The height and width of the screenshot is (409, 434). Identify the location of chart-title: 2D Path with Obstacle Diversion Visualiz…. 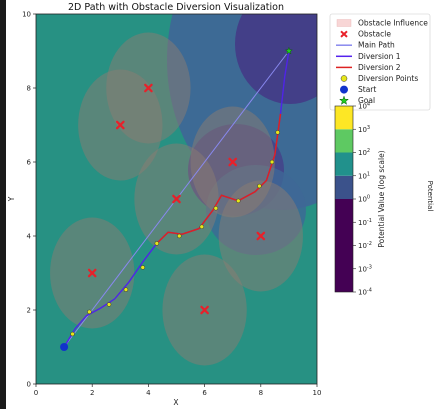
(176, 7).